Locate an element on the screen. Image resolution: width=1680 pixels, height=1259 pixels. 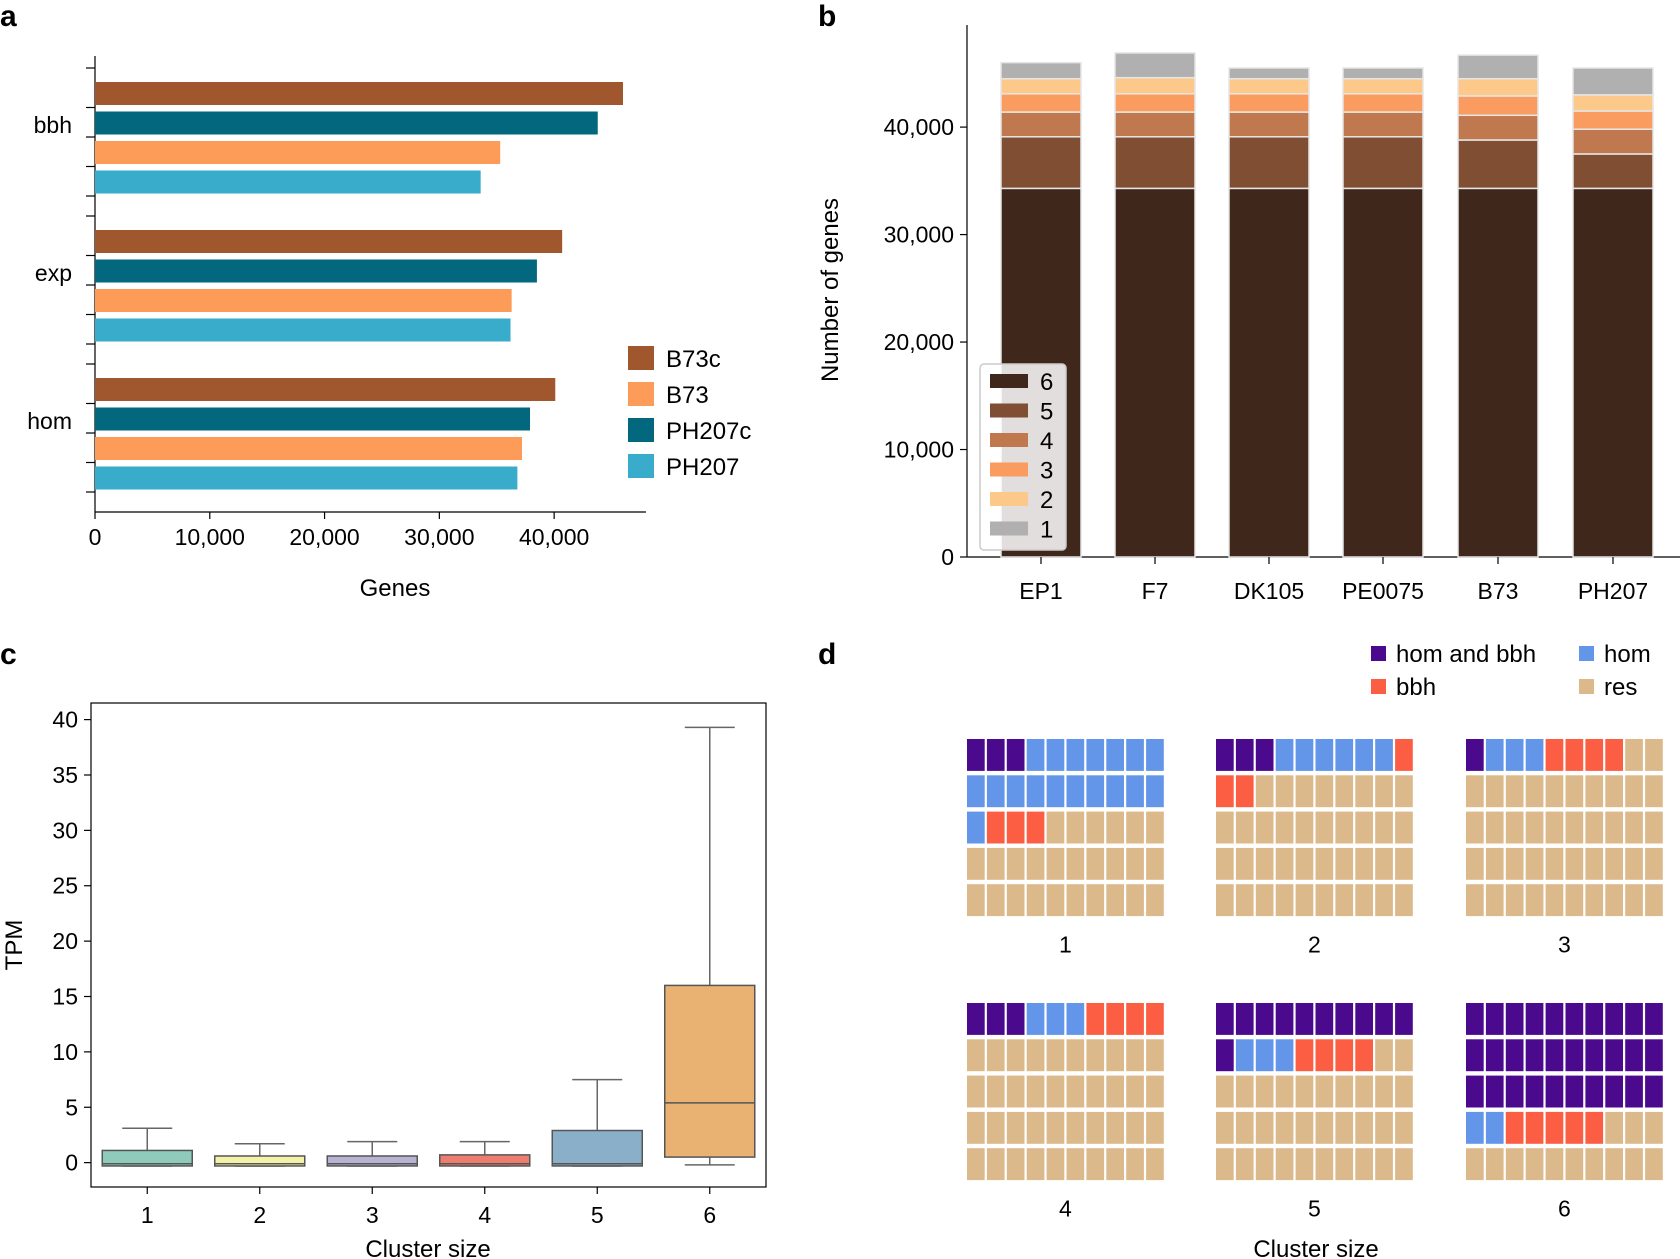
bar-bbh-PH207 is located at coordinates (288, 182).